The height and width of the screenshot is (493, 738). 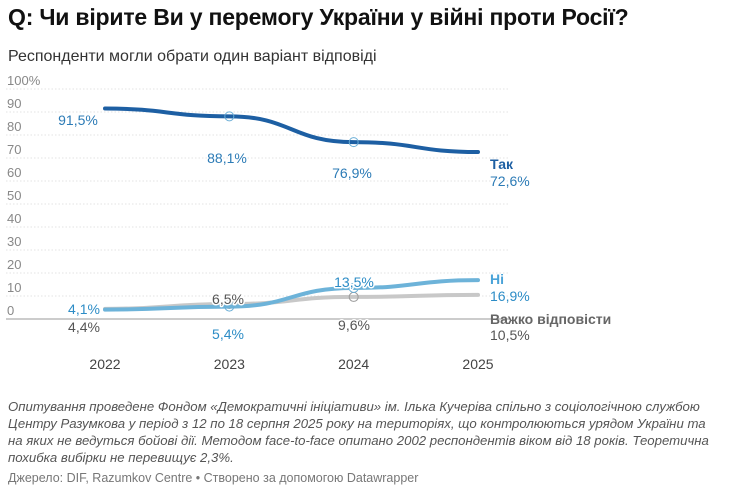 I want to click on y-tick-label: 20, so click(x=14, y=264).